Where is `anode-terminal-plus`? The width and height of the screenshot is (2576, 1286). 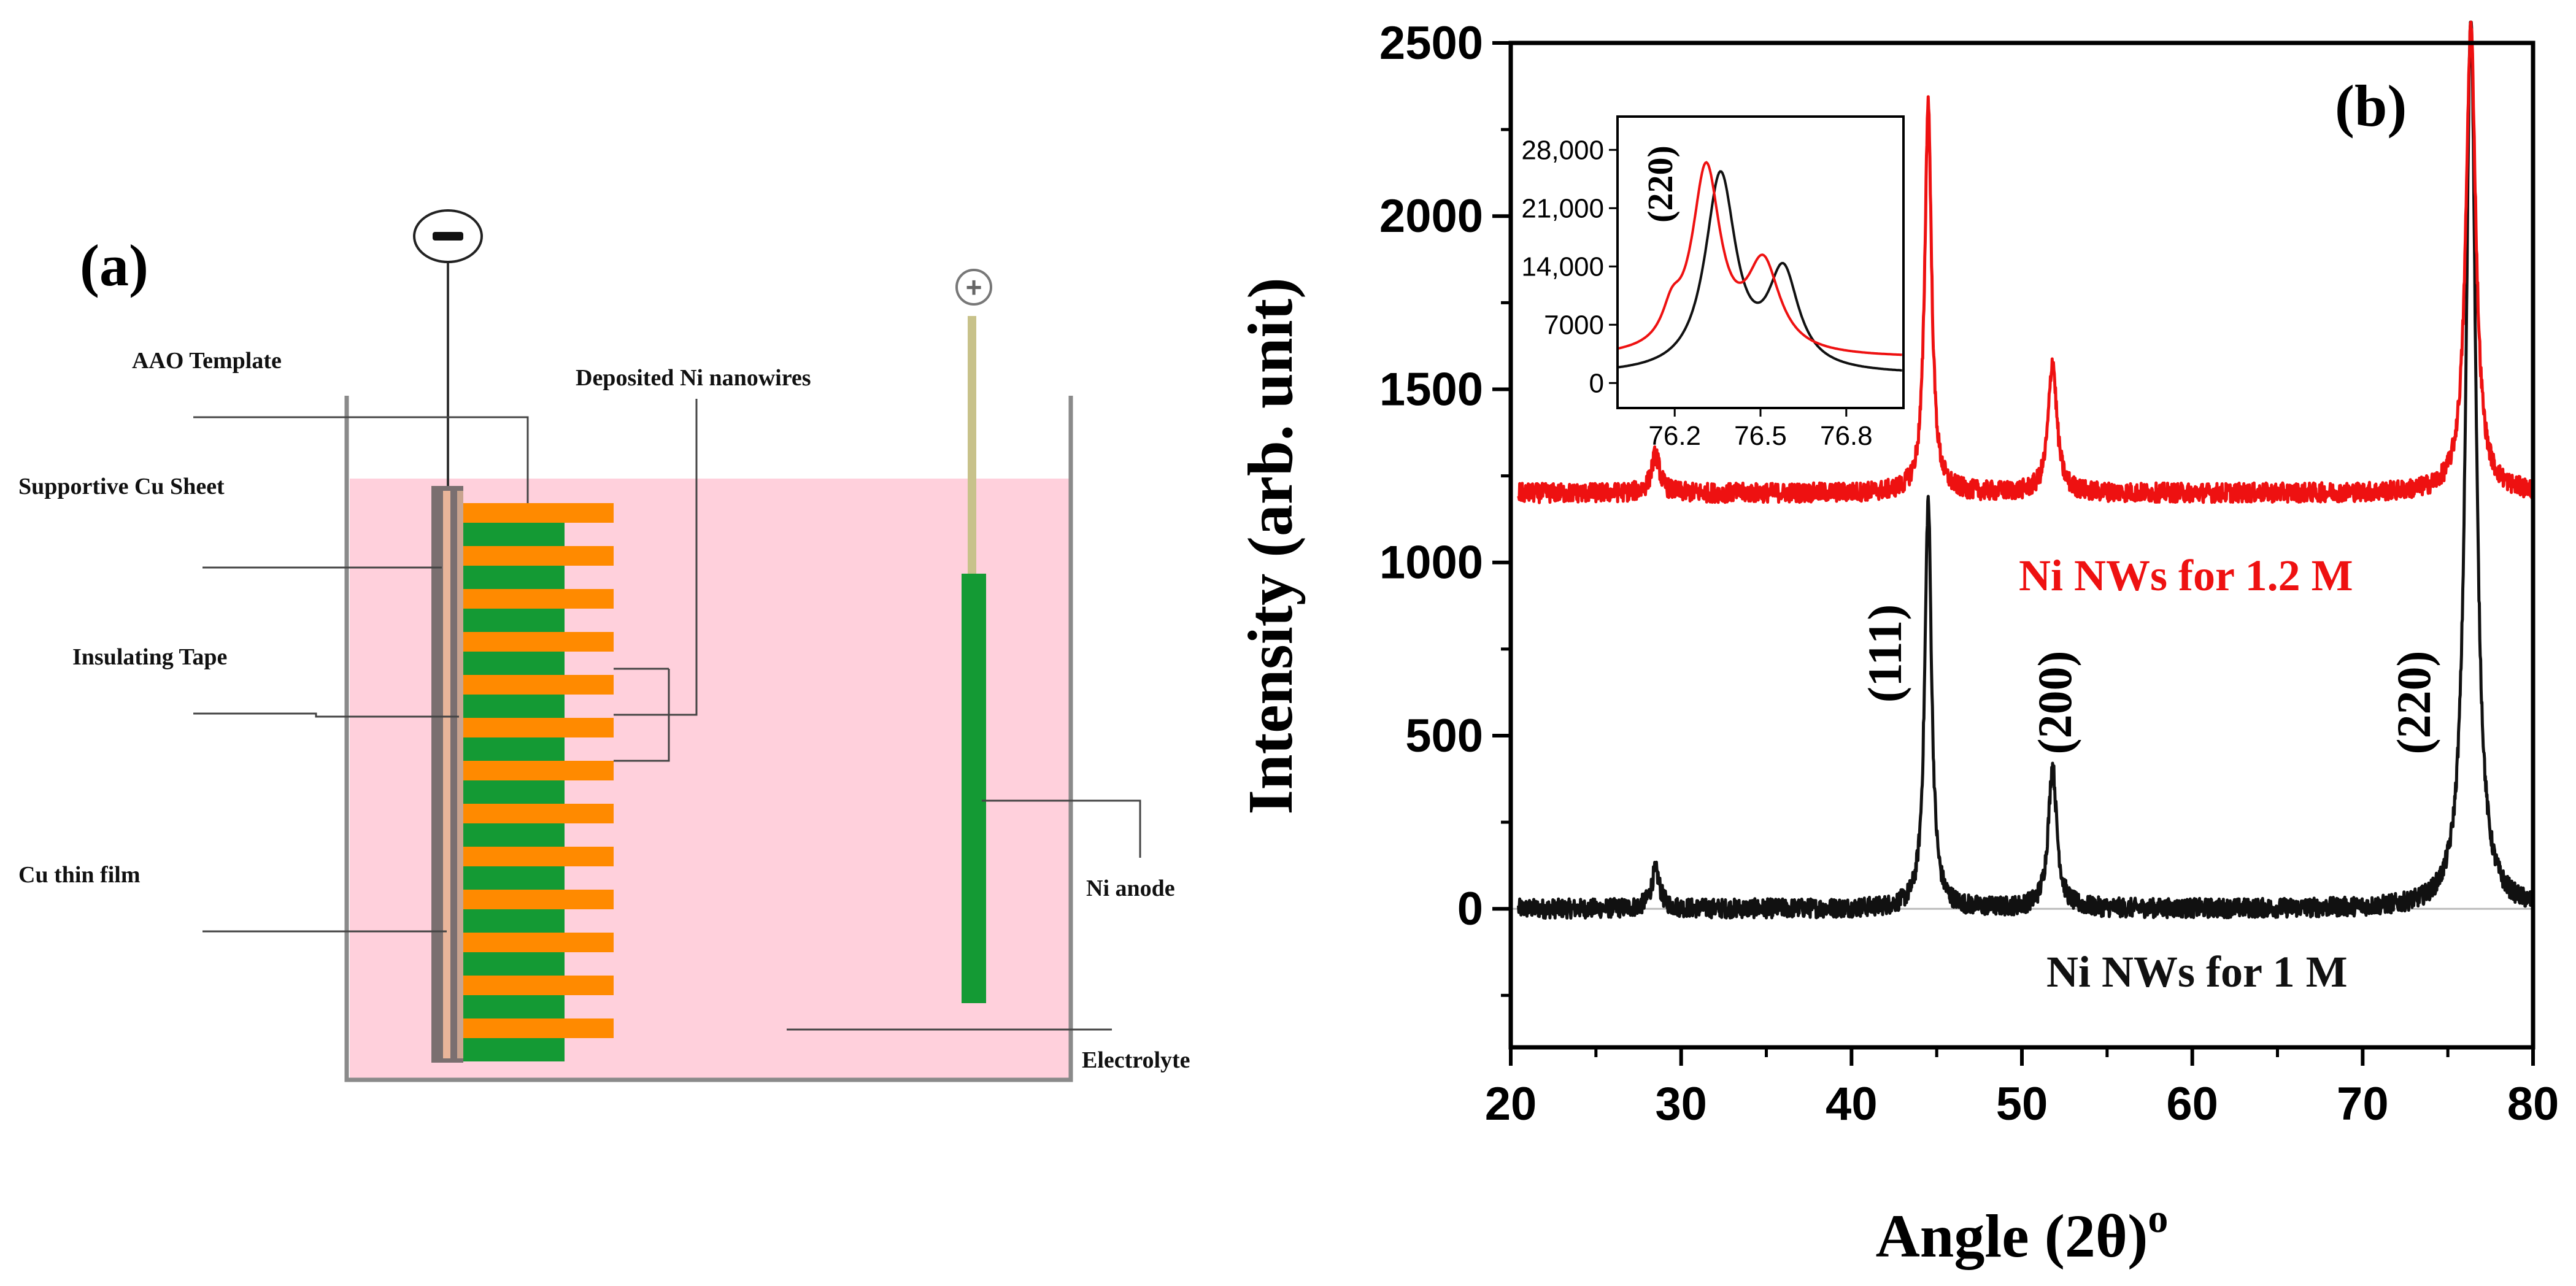 anode-terminal-plus is located at coordinates (973, 288).